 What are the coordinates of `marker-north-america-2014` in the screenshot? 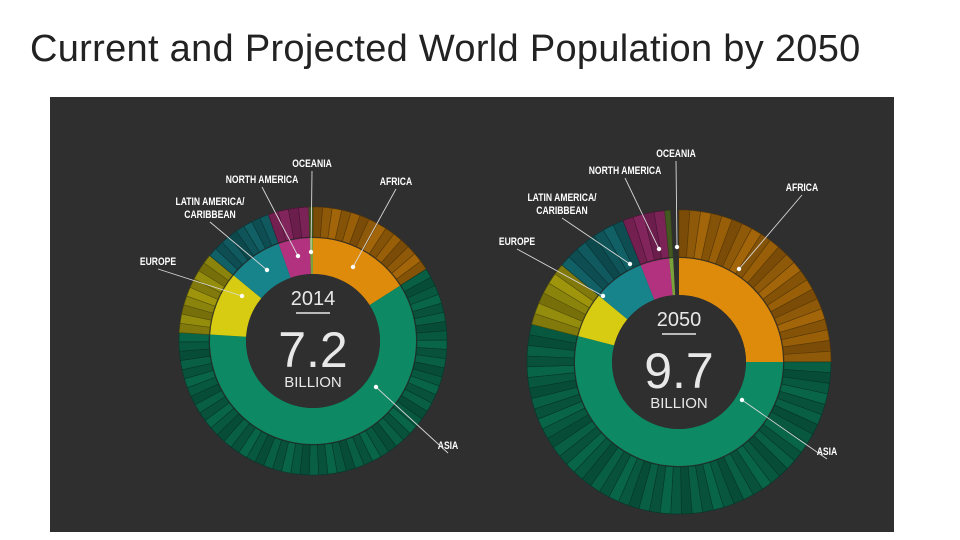 It's located at (298, 256).